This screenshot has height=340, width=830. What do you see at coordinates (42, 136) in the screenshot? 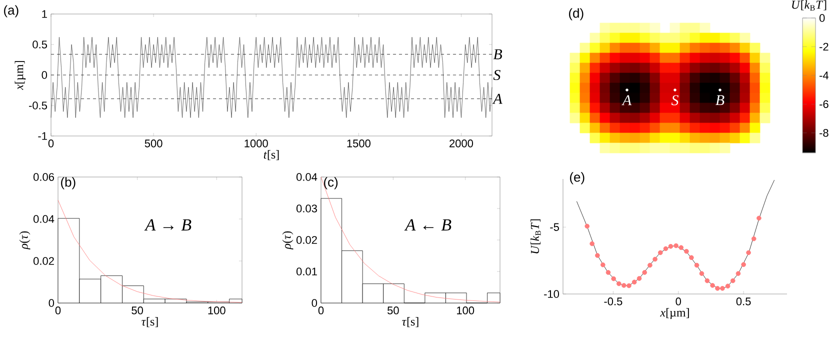
I see `y-tick-label: -1` at bounding box center [42, 136].